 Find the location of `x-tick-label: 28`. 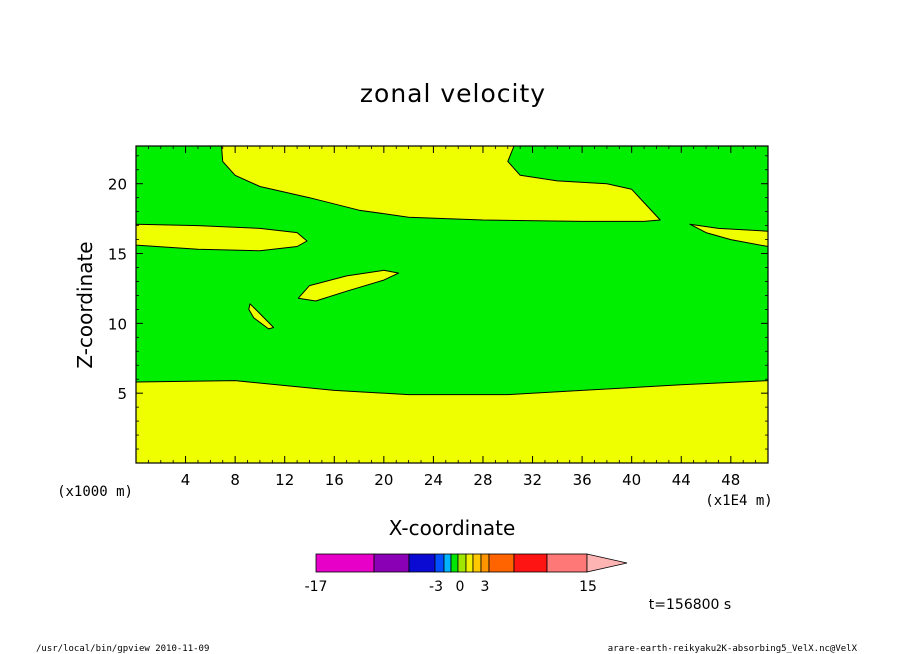

x-tick-label: 28 is located at coordinates (482, 480).